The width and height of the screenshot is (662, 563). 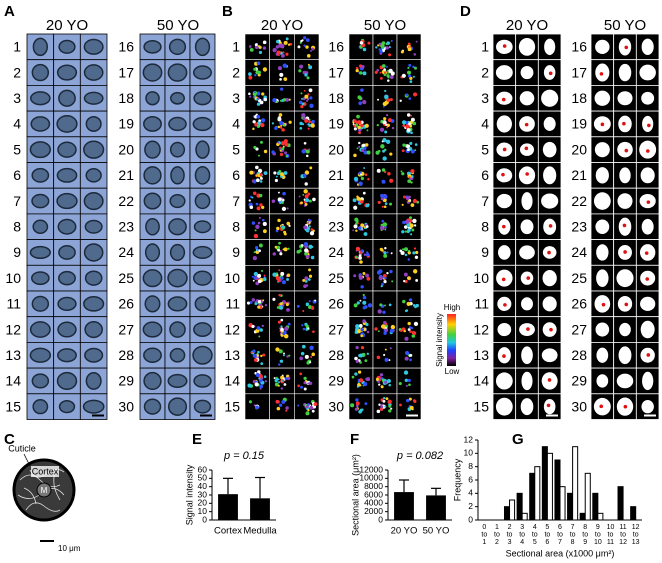 I want to click on y-tick-label: 60, so click(x=203, y=469).